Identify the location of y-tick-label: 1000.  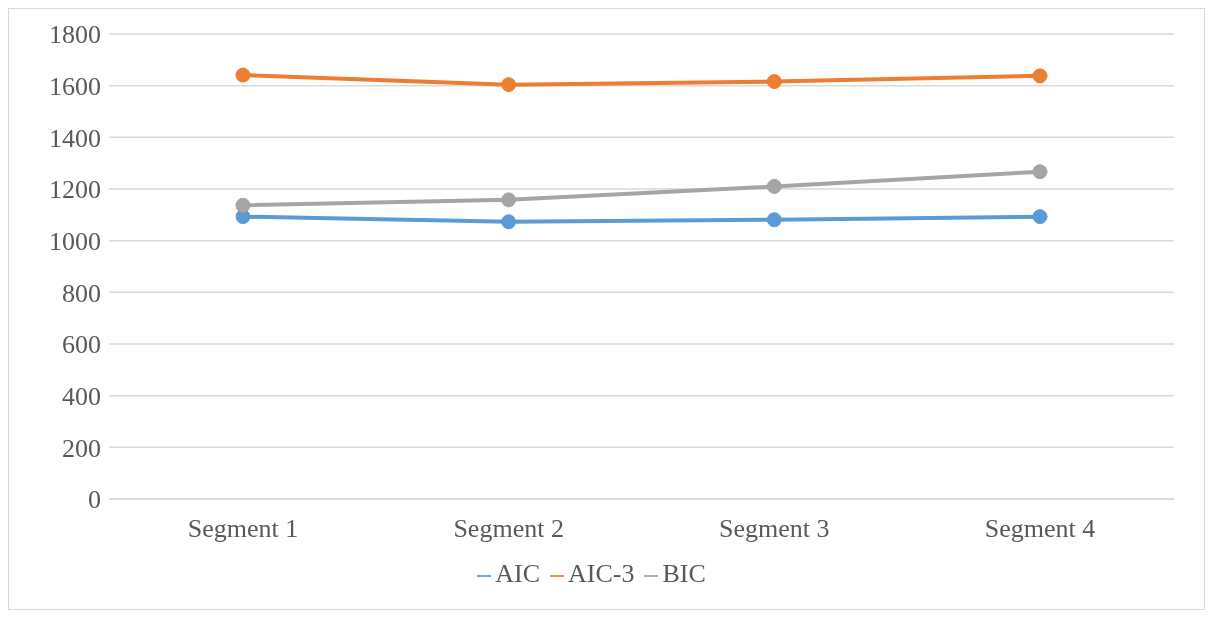
(75, 241).